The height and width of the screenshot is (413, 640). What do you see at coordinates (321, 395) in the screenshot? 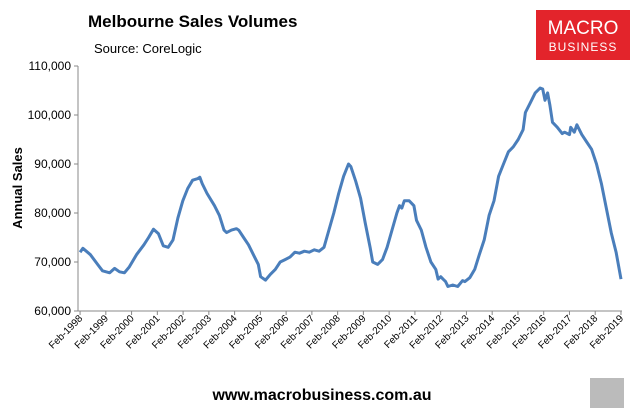
I see `footer: www.macrobusiness.com.au` at bounding box center [321, 395].